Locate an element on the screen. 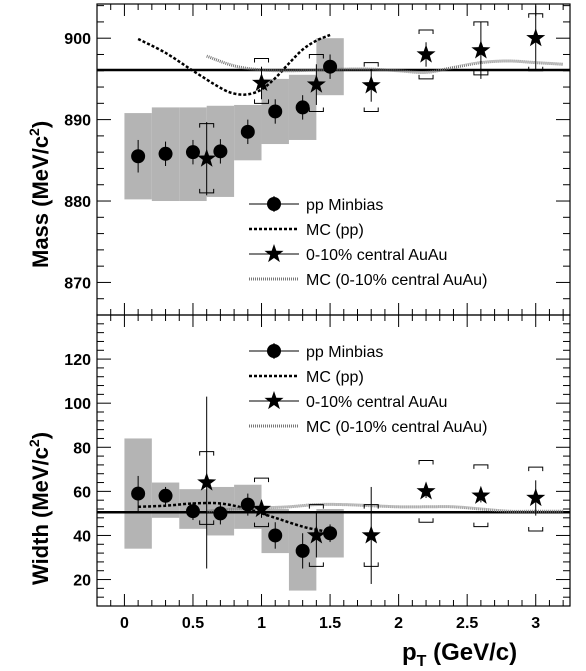  mass-legend-label: 0-10% central AuAu is located at coordinates (376, 255).